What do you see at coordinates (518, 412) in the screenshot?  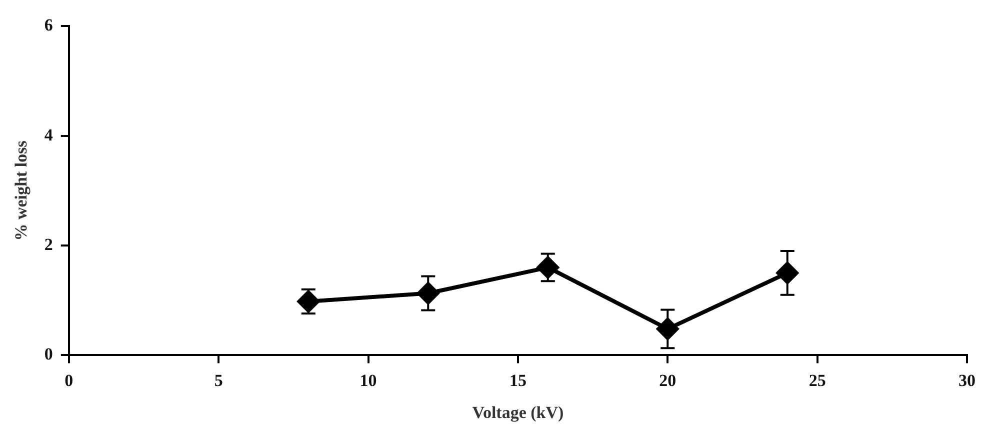 I see `x-axis-title: Voltage (kV)` at bounding box center [518, 412].